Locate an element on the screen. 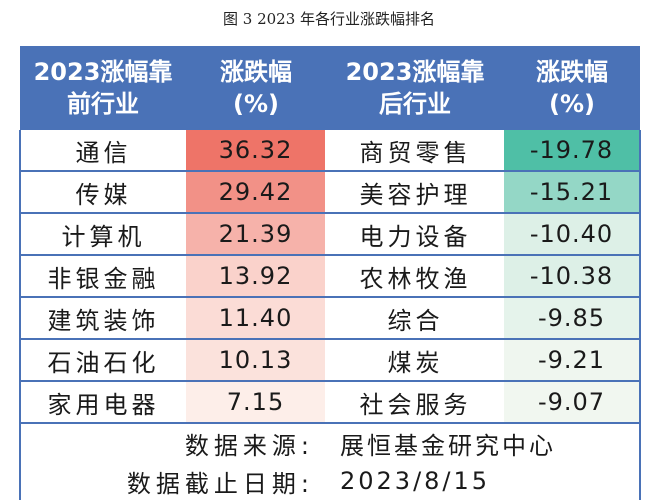 This screenshot has width=658, height=500. table-row: 石油石化 10.13 煤炭 -9.21 is located at coordinates (330, 360).